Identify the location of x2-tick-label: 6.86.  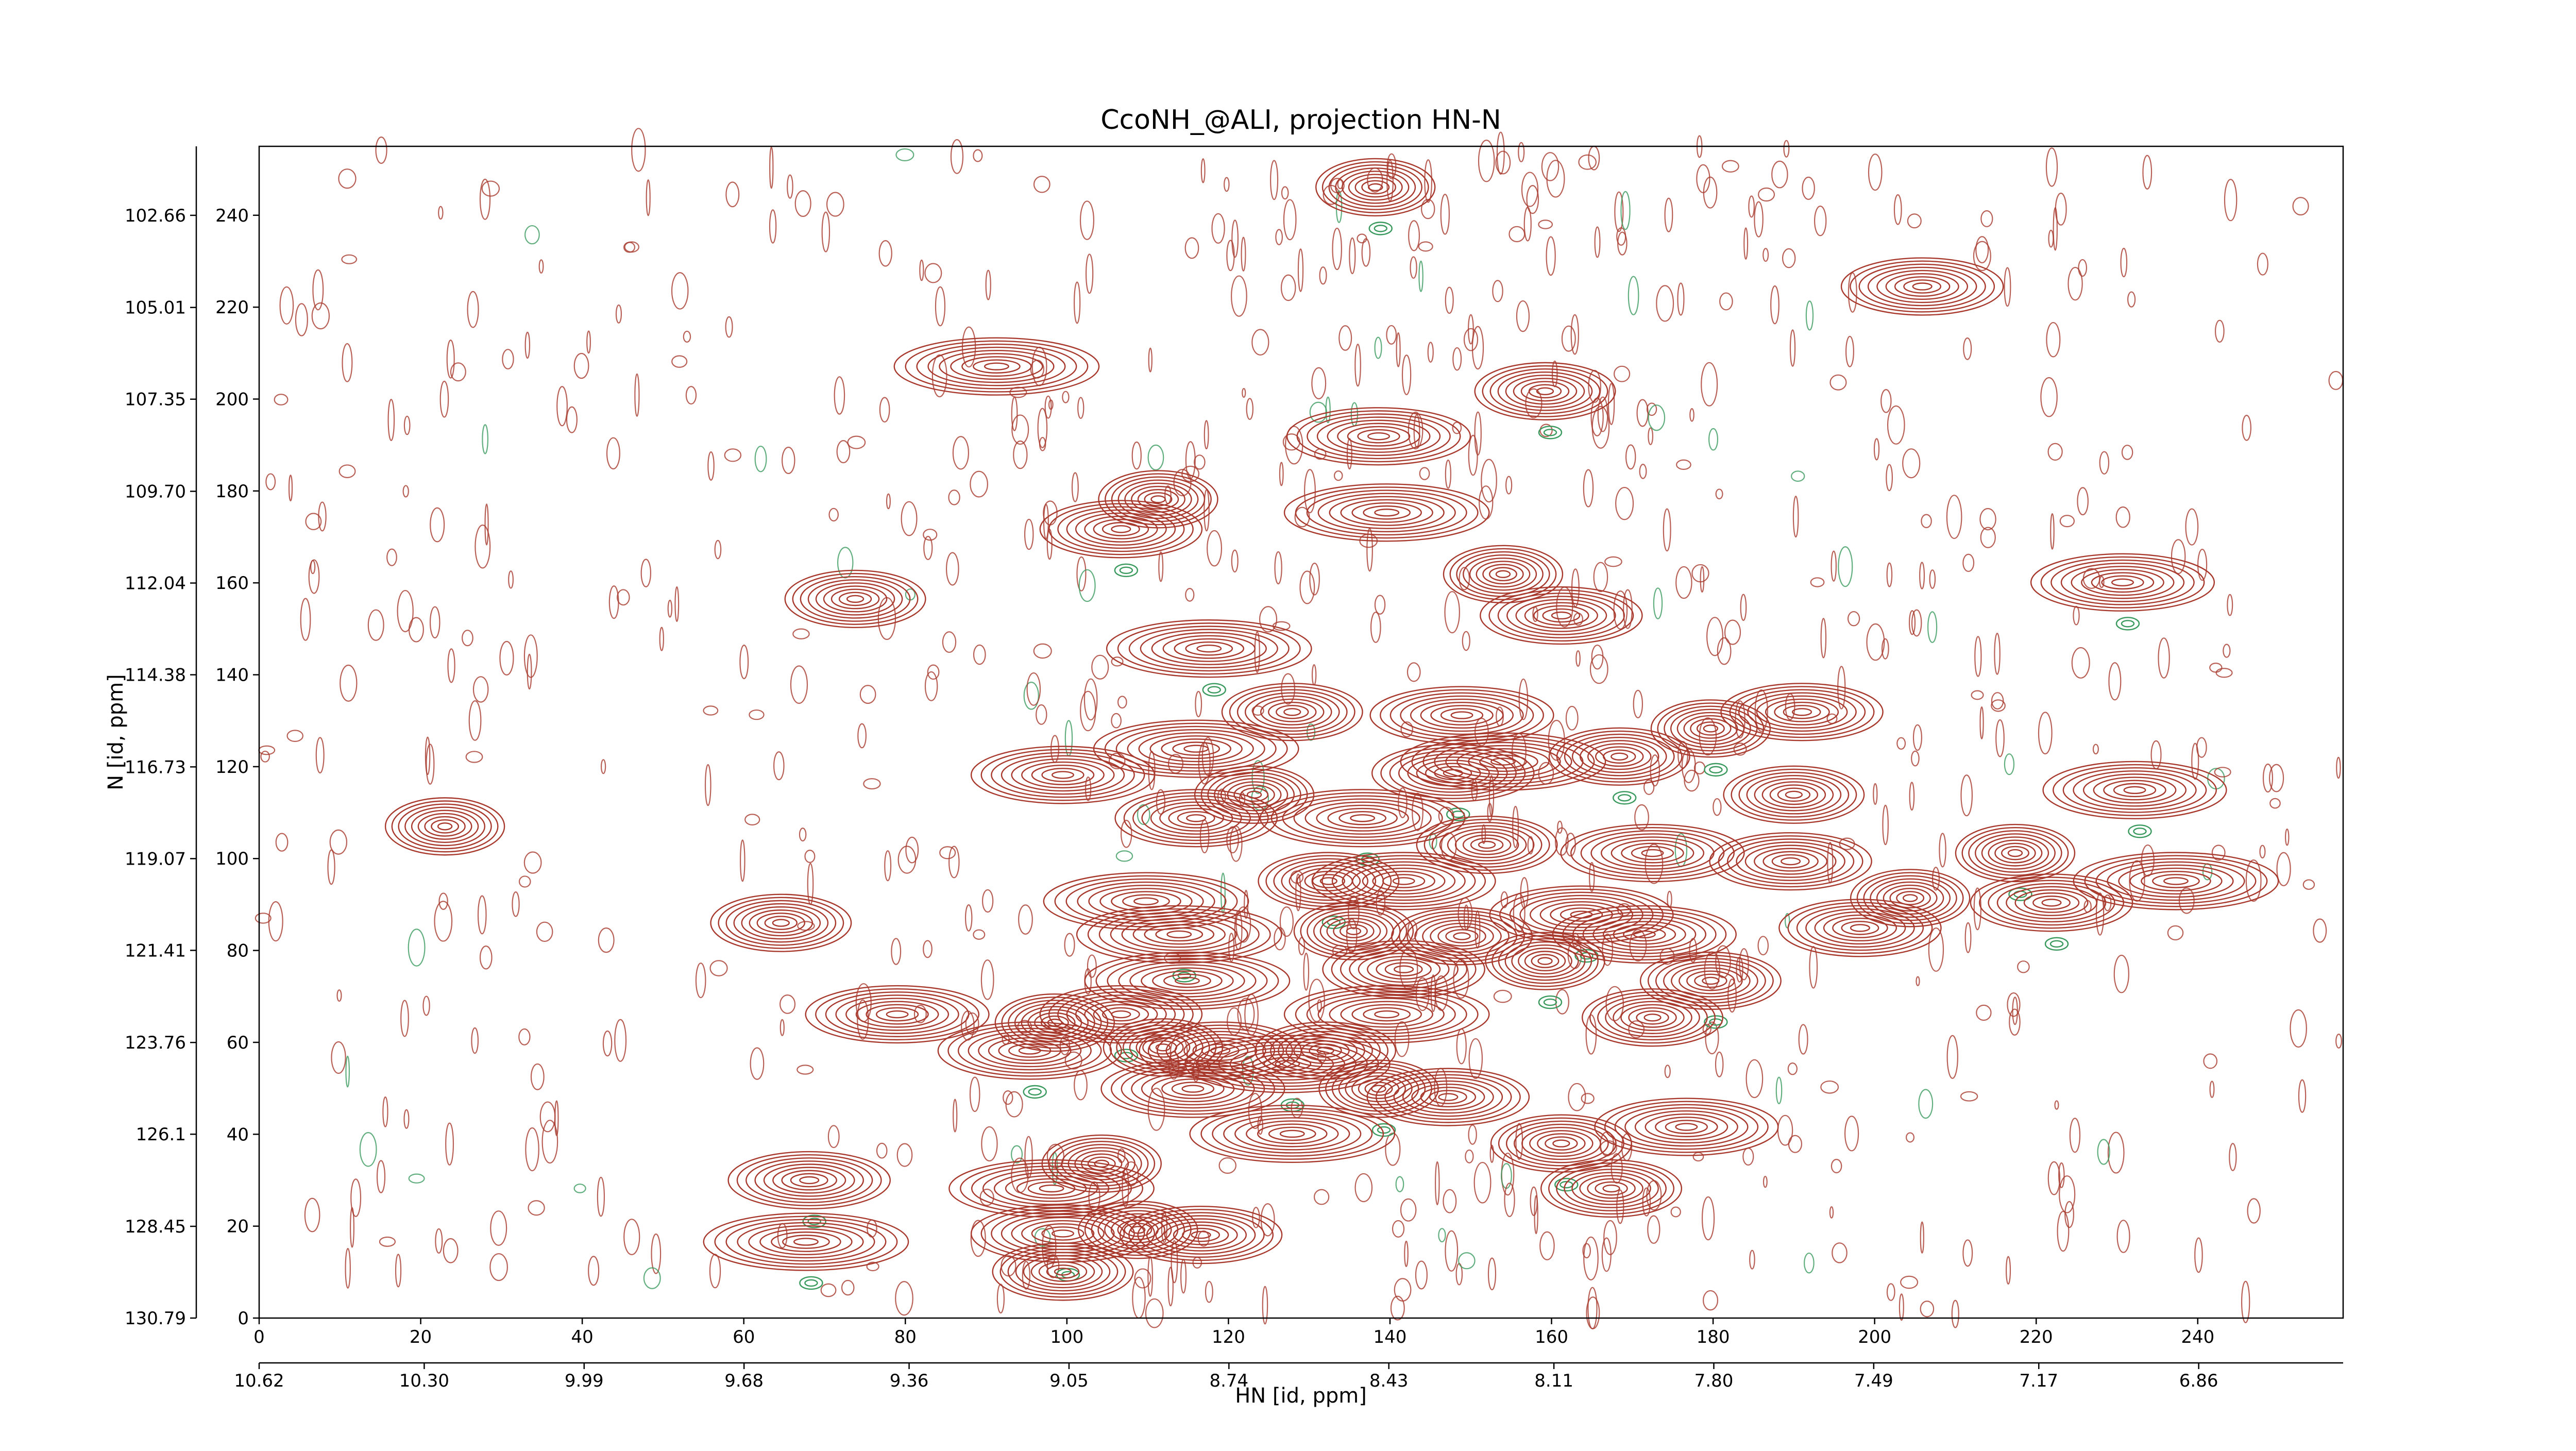
(2198, 1381).